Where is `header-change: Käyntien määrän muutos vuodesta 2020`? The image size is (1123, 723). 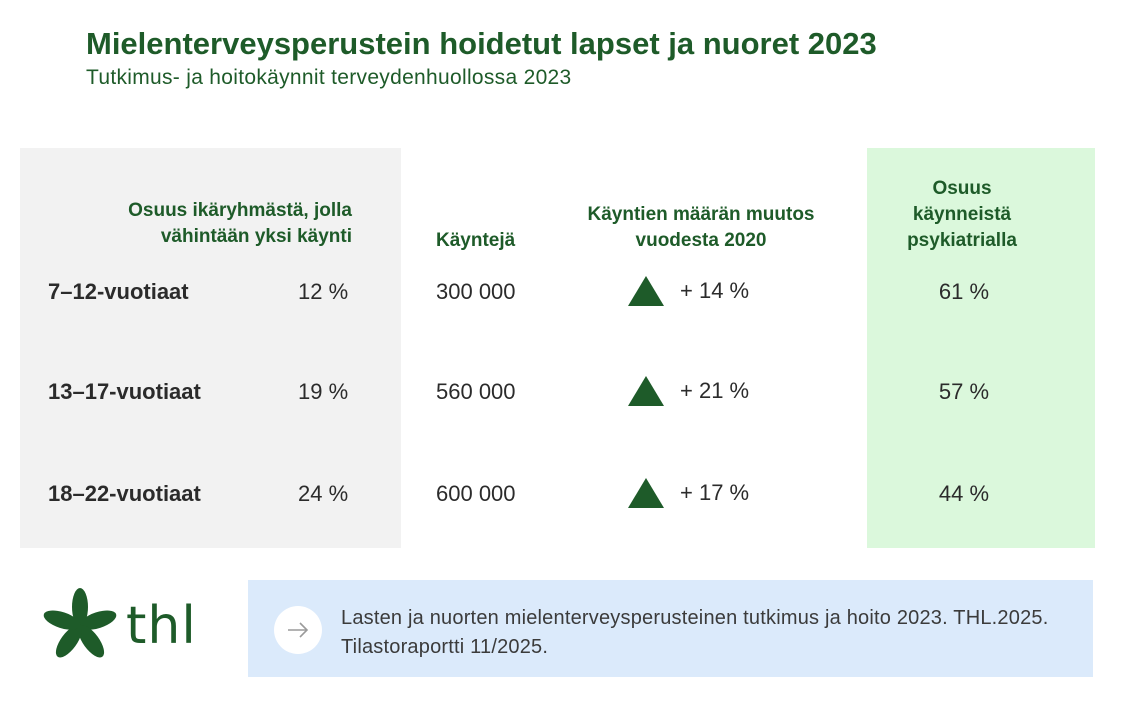 header-change: Käyntien määrän muutos vuodesta 2020 is located at coordinates (701, 227).